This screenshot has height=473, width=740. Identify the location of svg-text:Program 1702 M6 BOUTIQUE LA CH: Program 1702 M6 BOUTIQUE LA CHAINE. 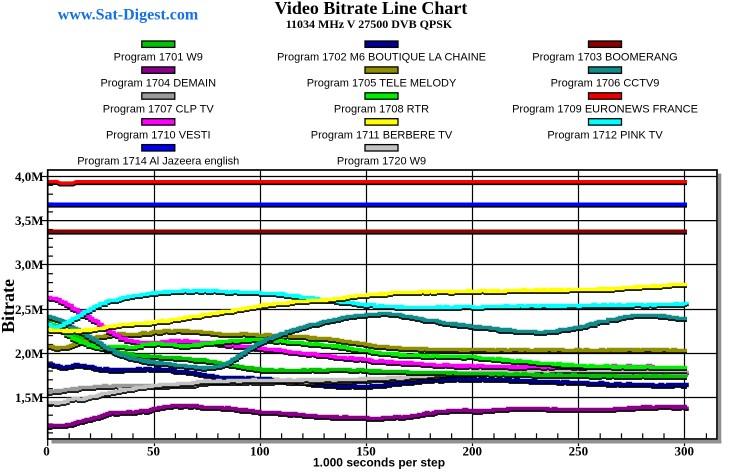
(381, 58).